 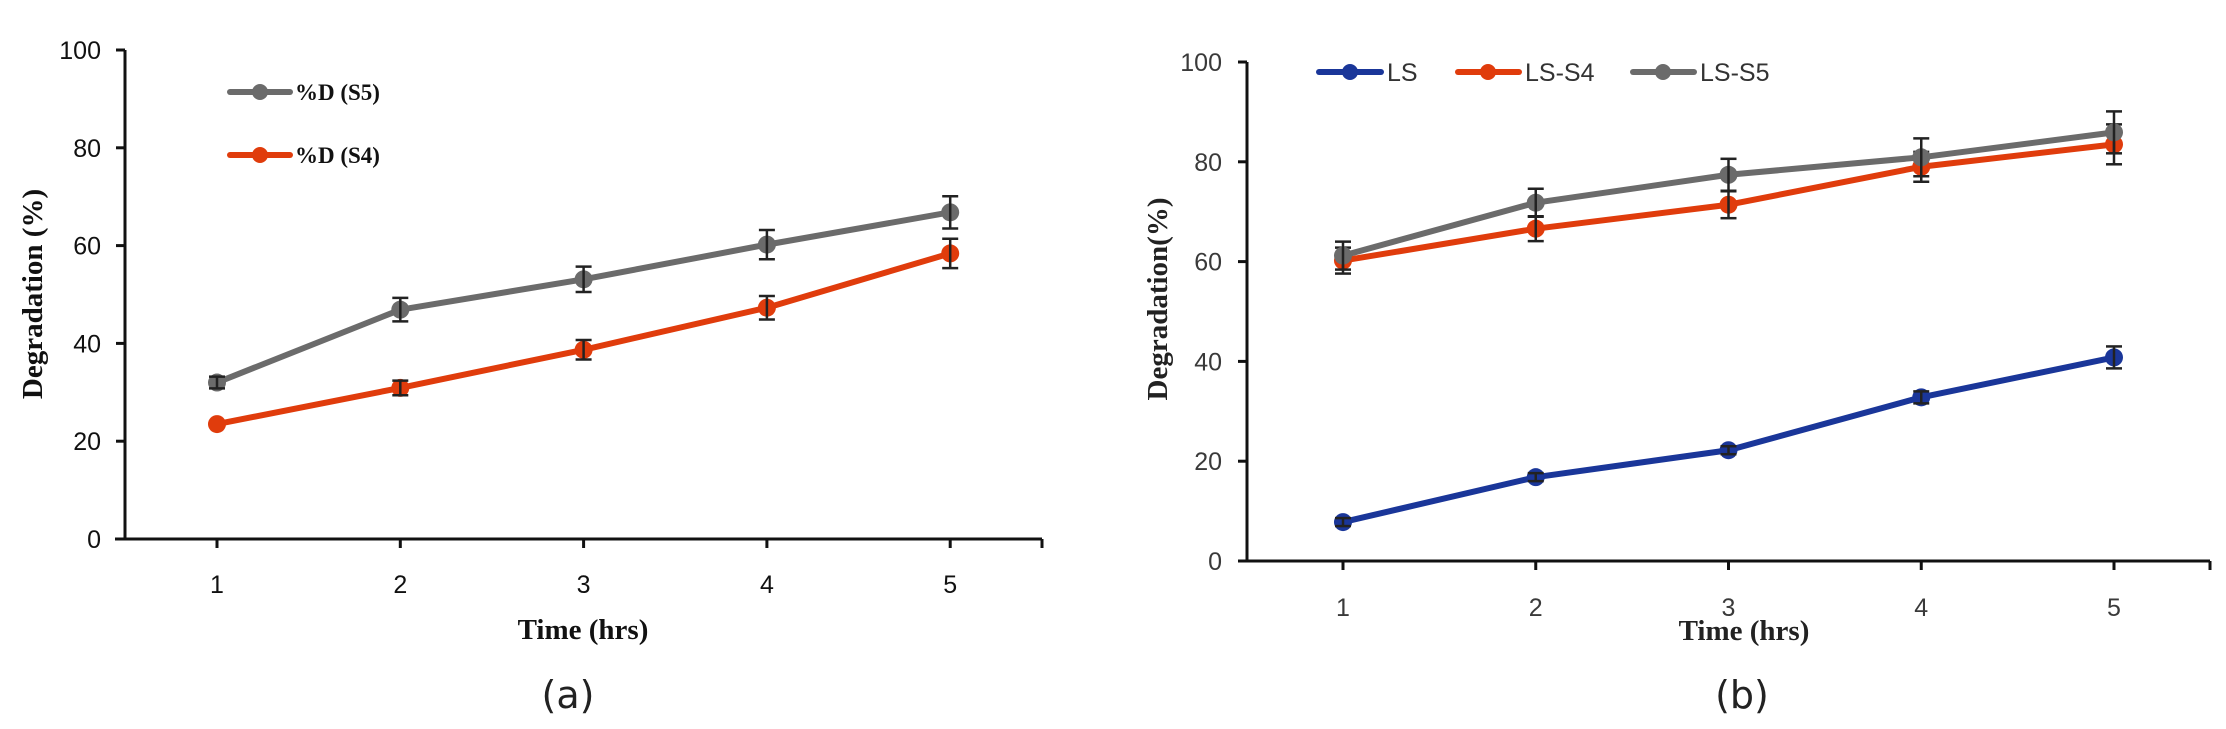 I want to click on chart-a-y-ticks: 0 20 40 60 80 100, so click(x=92, y=295).